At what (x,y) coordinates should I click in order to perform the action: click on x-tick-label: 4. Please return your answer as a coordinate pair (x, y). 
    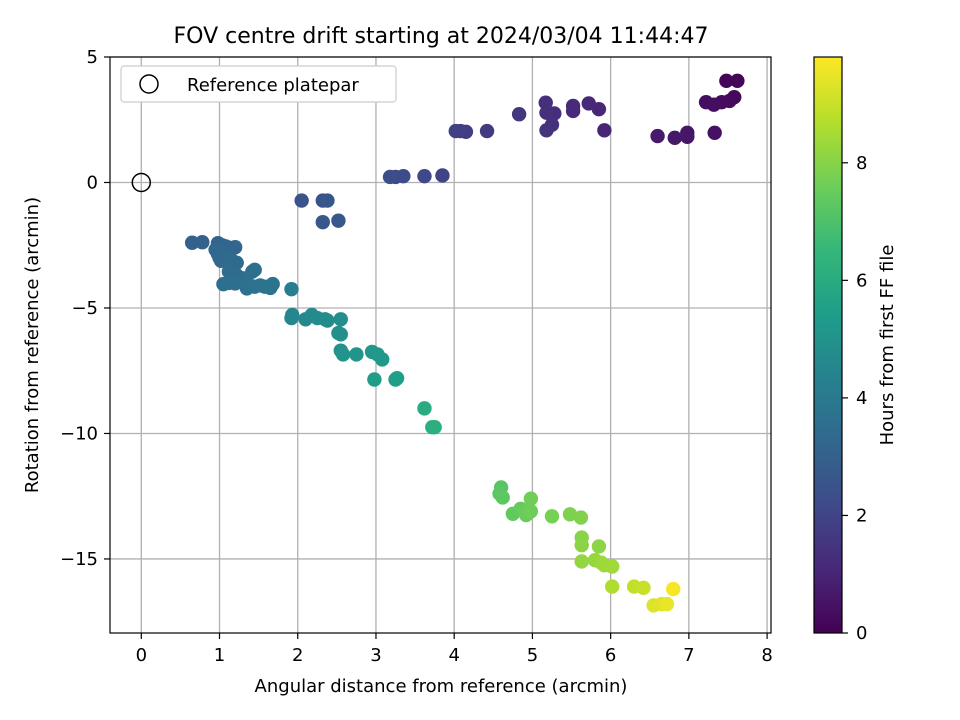
    Looking at the image, I should click on (453, 655).